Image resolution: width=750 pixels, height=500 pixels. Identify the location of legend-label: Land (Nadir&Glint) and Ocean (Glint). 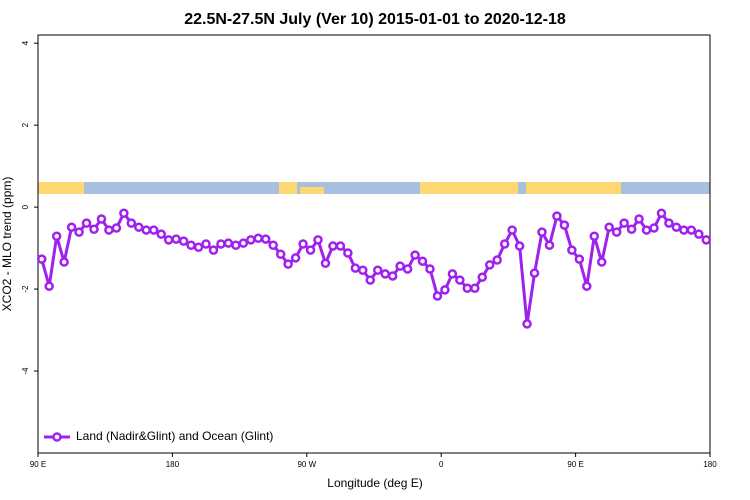
(174, 436).